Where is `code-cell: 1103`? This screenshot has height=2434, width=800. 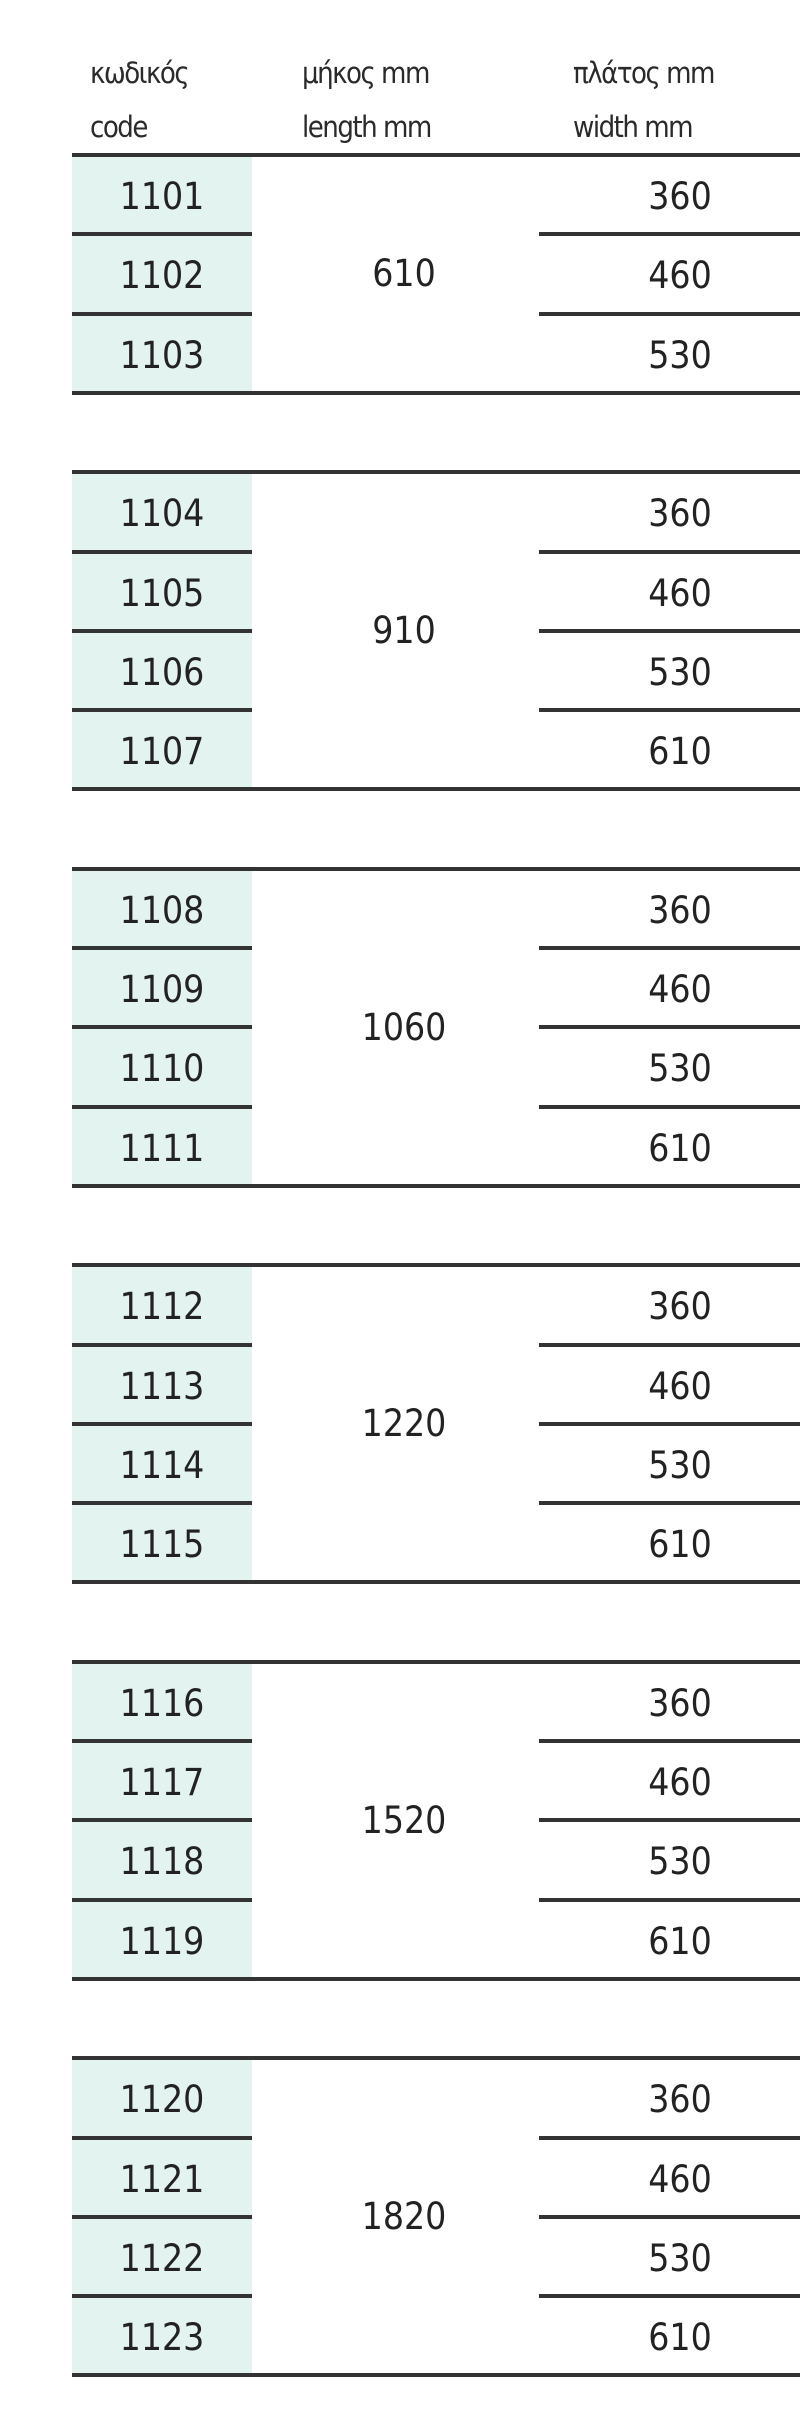 code-cell: 1103 is located at coordinates (162, 355).